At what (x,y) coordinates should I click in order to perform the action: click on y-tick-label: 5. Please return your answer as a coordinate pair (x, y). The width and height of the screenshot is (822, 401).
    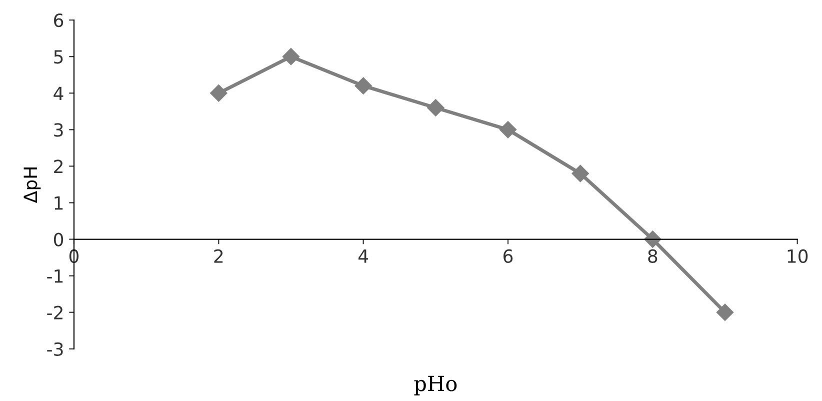
    Looking at the image, I should click on (58, 57).